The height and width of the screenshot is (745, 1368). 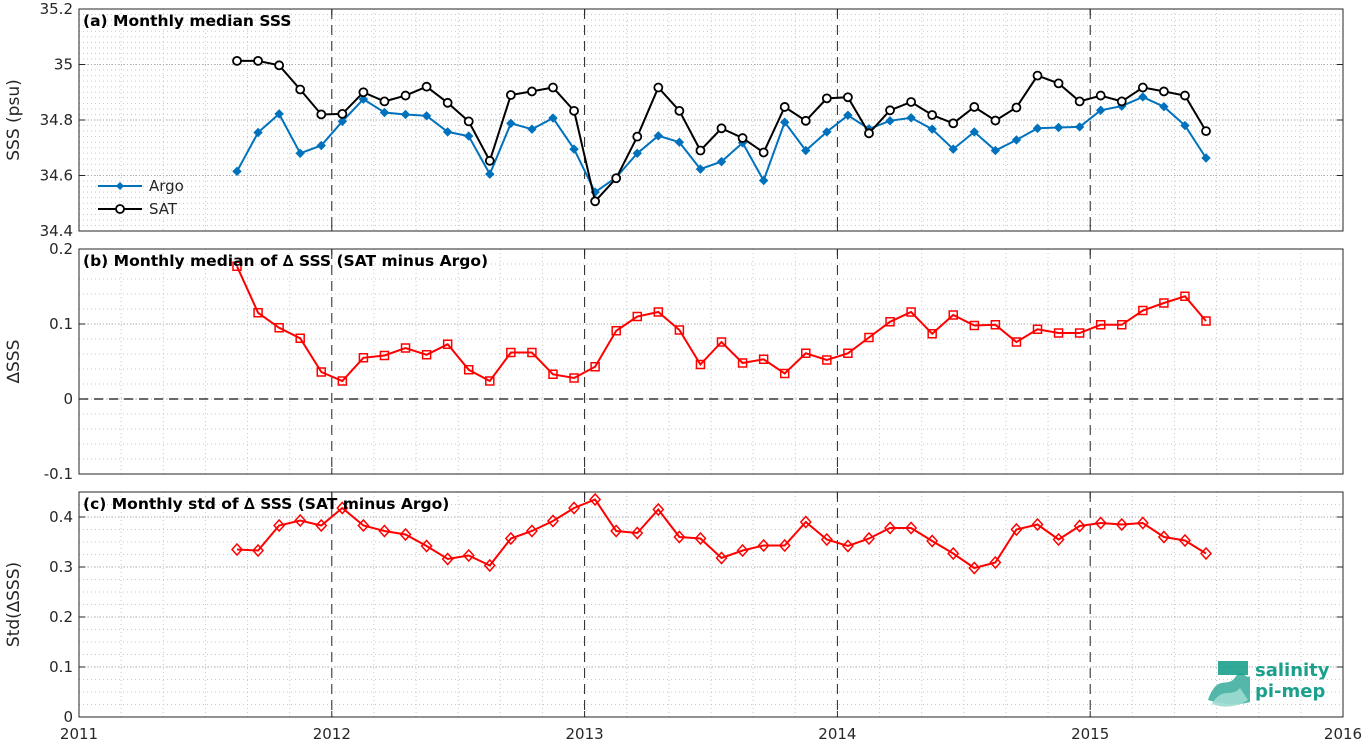 I want to click on y-tick-label: 35, so click(x=63, y=65).